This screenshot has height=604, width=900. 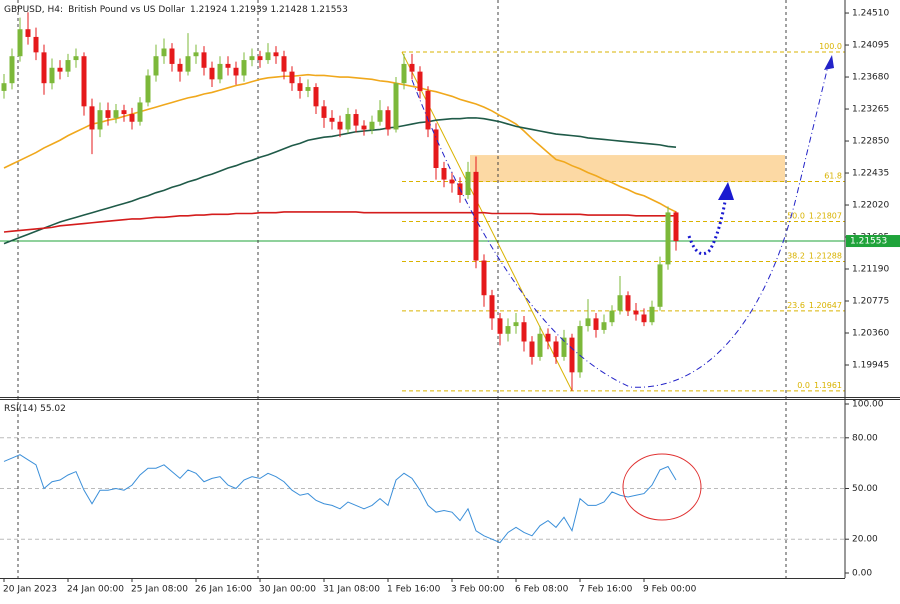 I want to click on y-tick-label: 50.00, so click(x=865, y=489).